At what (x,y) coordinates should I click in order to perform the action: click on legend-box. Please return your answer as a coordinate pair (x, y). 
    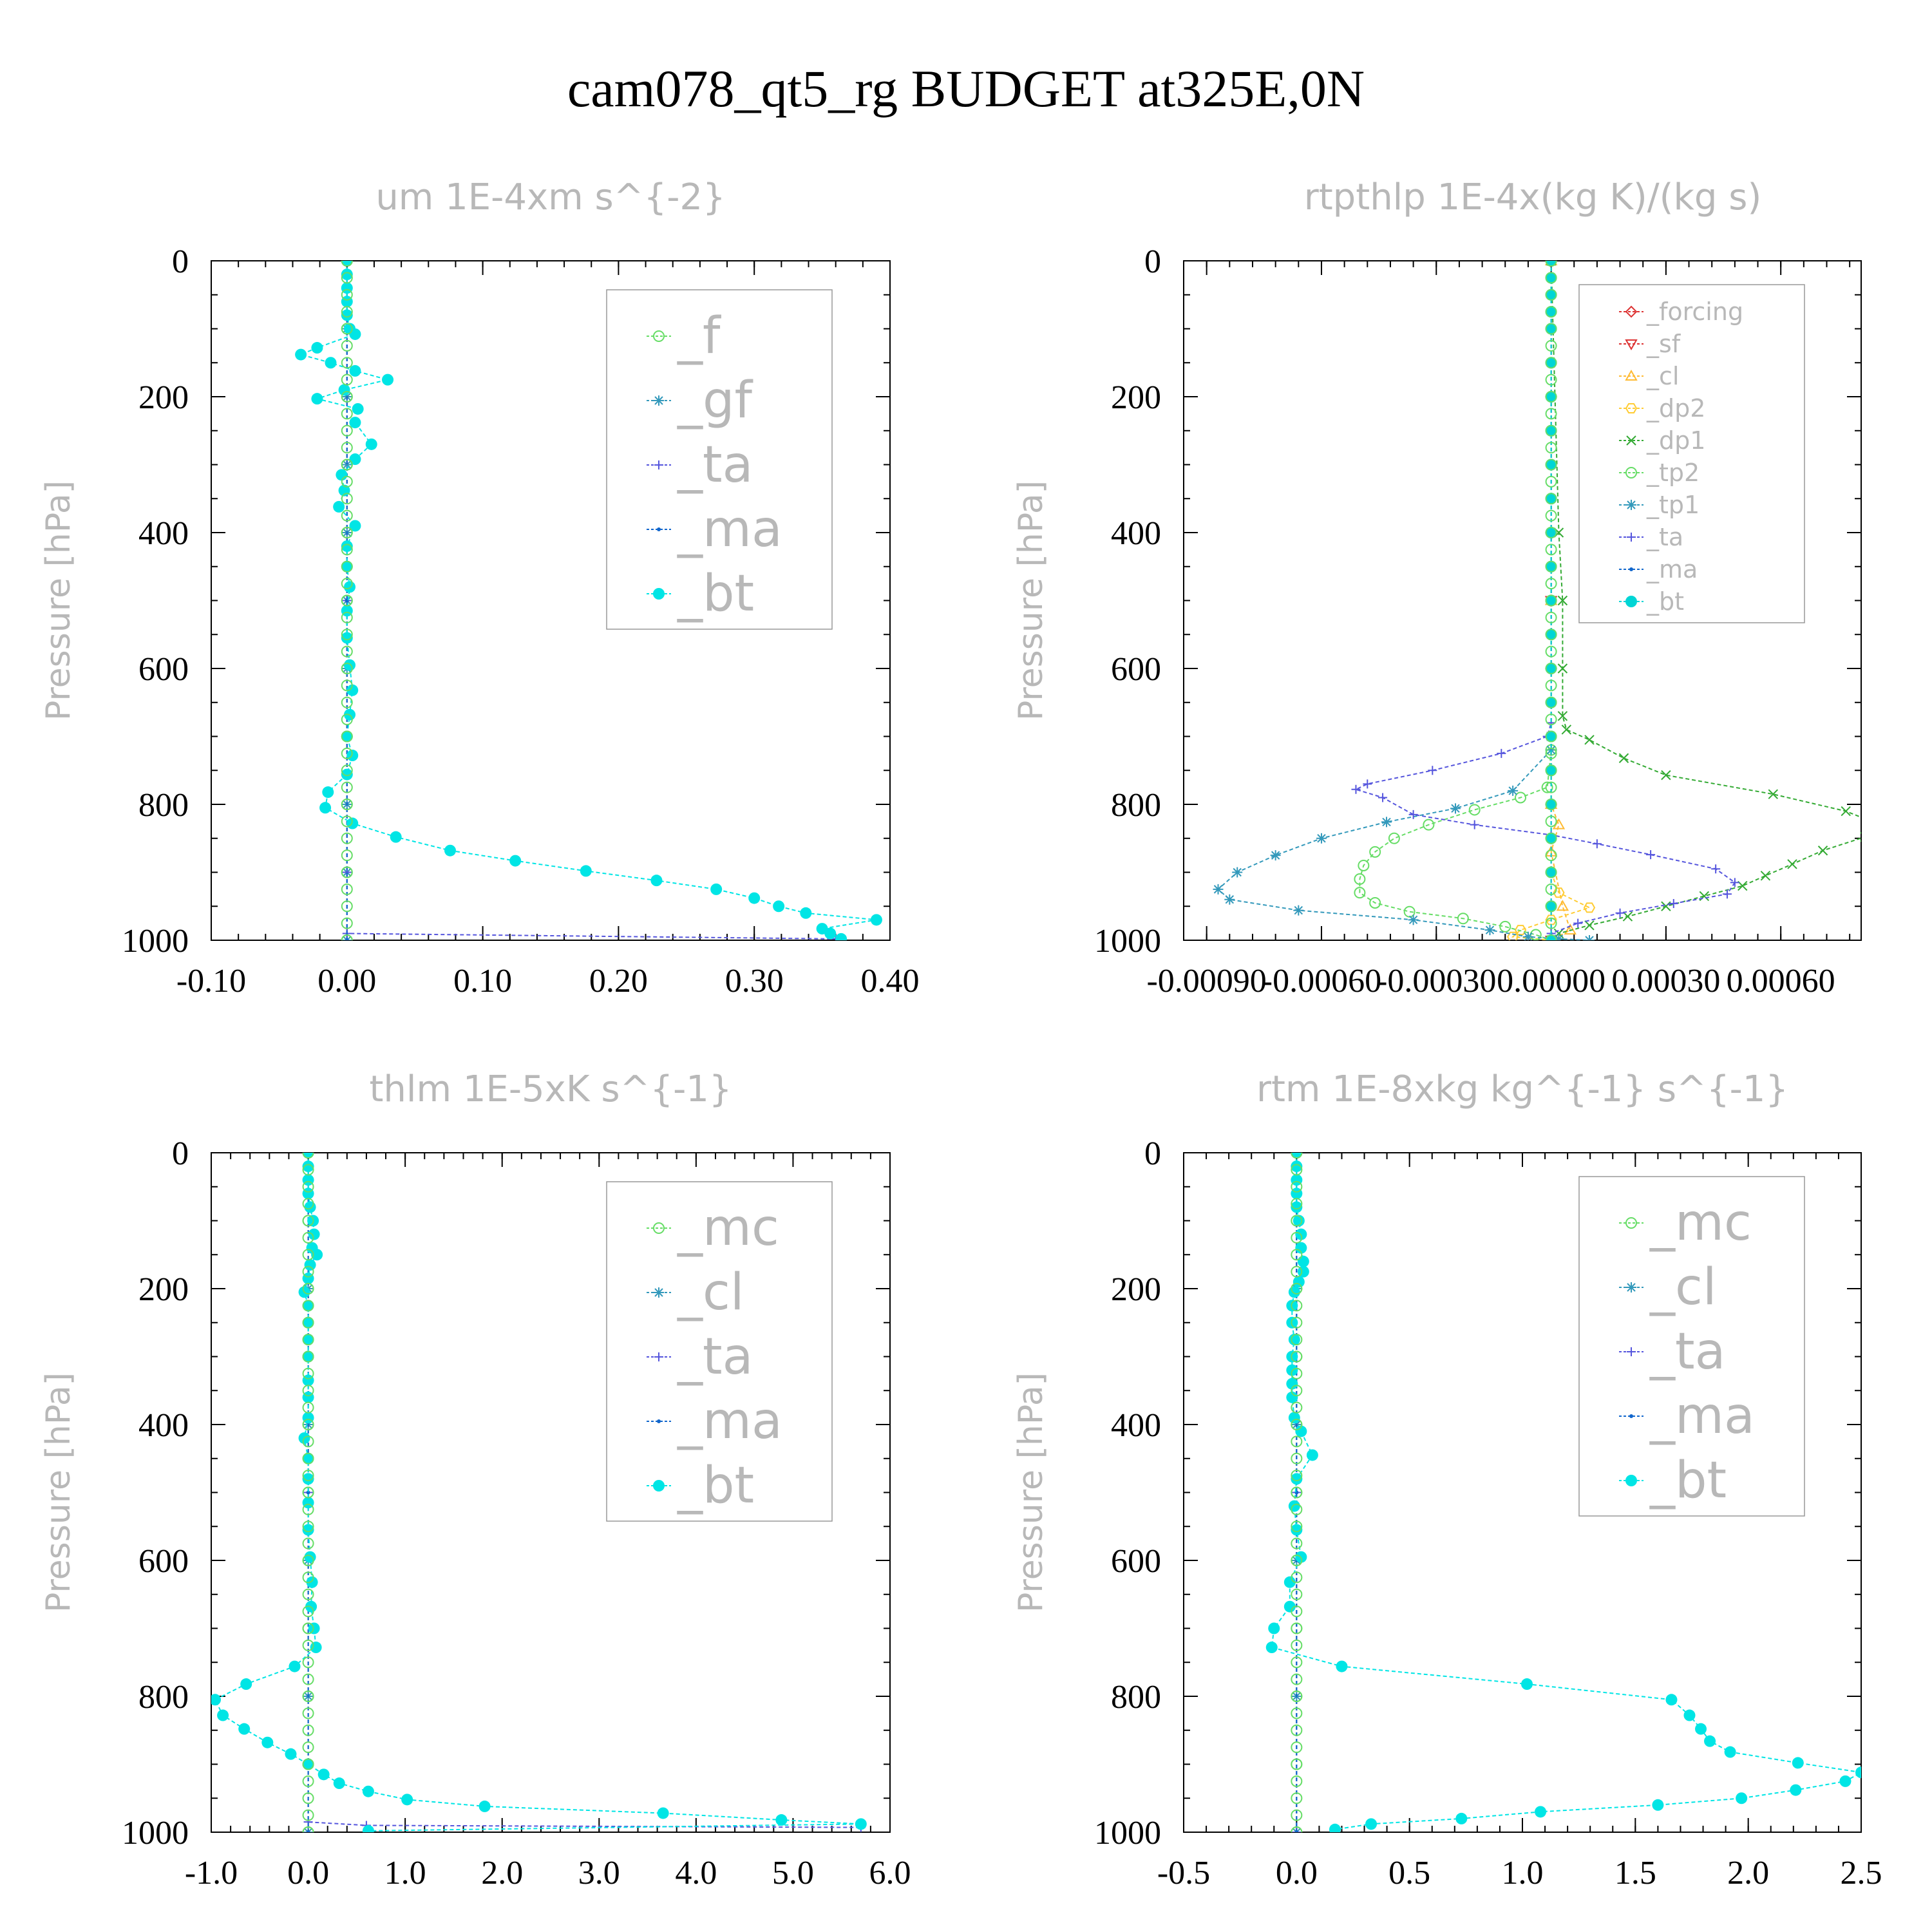
    Looking at the image, I should click on (719, 1351).